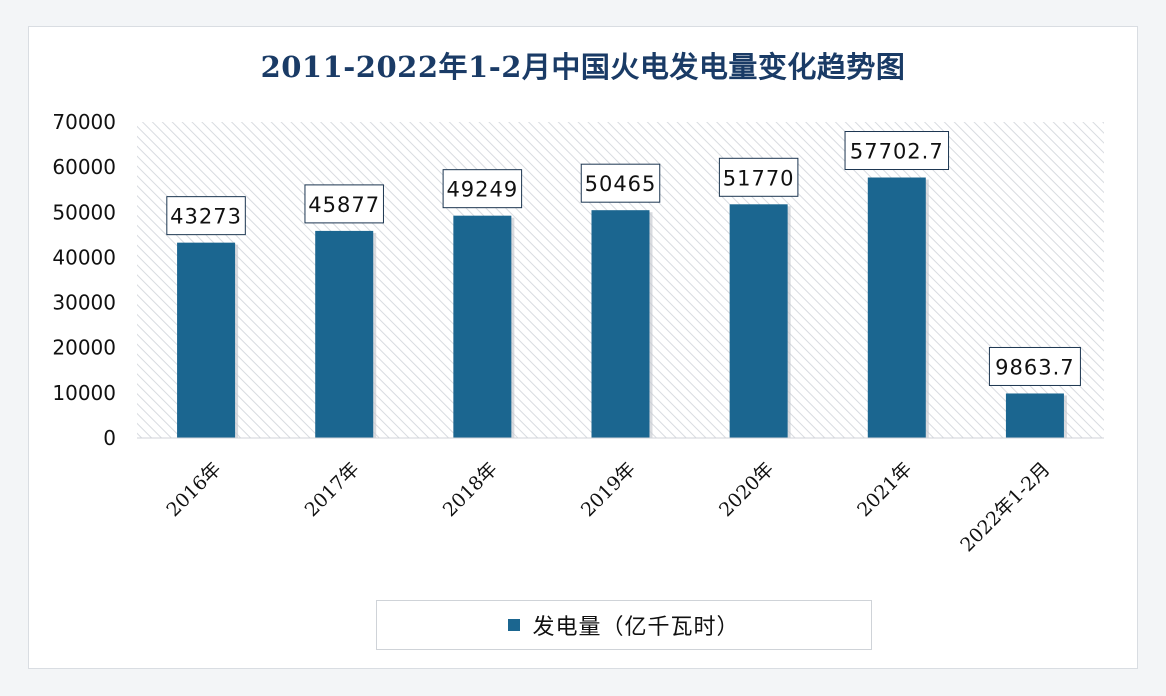  I want to click on x-tick-label: 2020年, so click(746, 489).